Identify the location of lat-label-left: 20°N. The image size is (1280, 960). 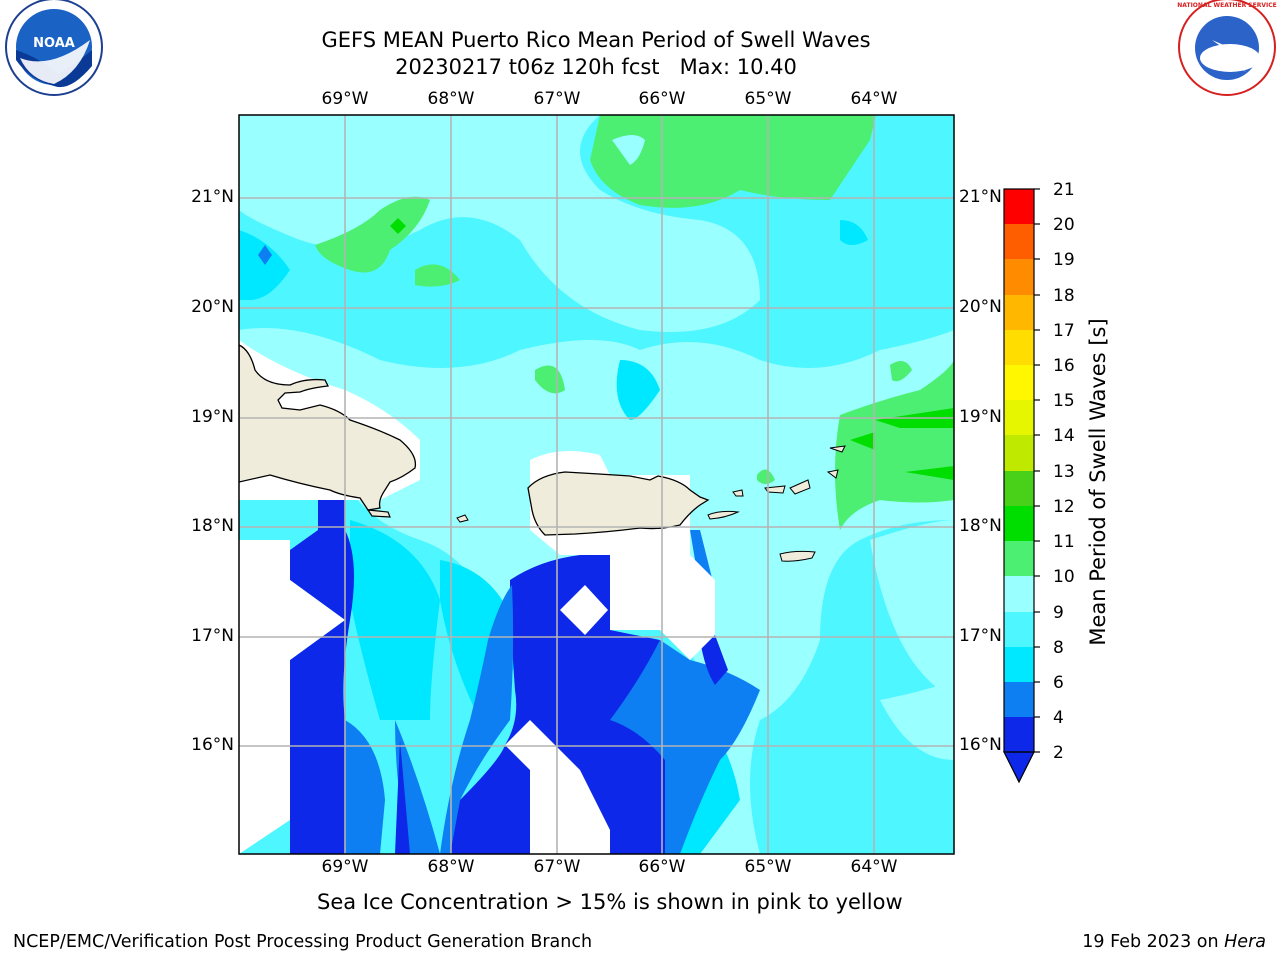
(186, 307).